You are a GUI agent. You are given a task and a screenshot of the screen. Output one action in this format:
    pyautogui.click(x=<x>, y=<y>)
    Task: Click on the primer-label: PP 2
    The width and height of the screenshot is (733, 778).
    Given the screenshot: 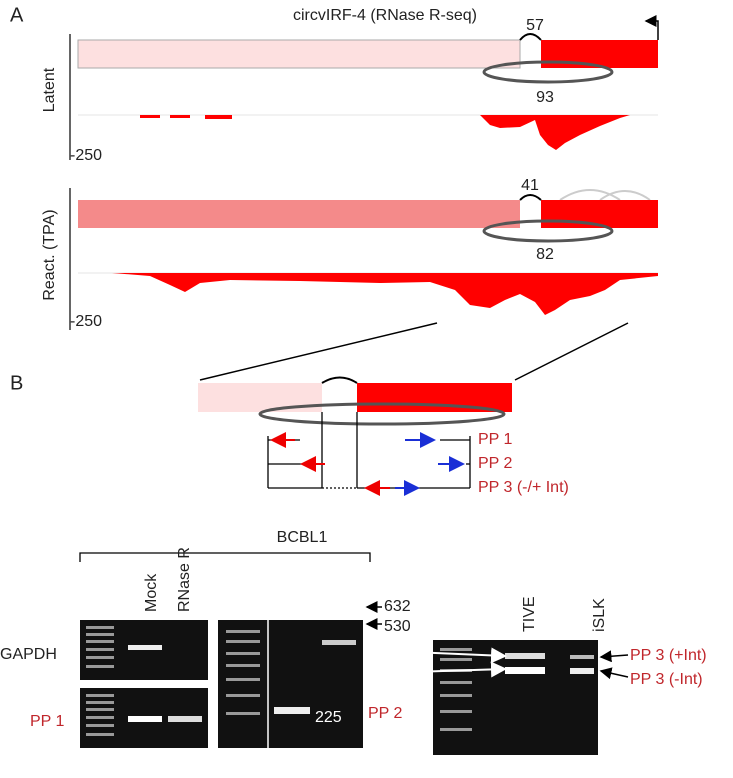 What is the action you would take?
    pyautogui.click(x=495, y=463)
    